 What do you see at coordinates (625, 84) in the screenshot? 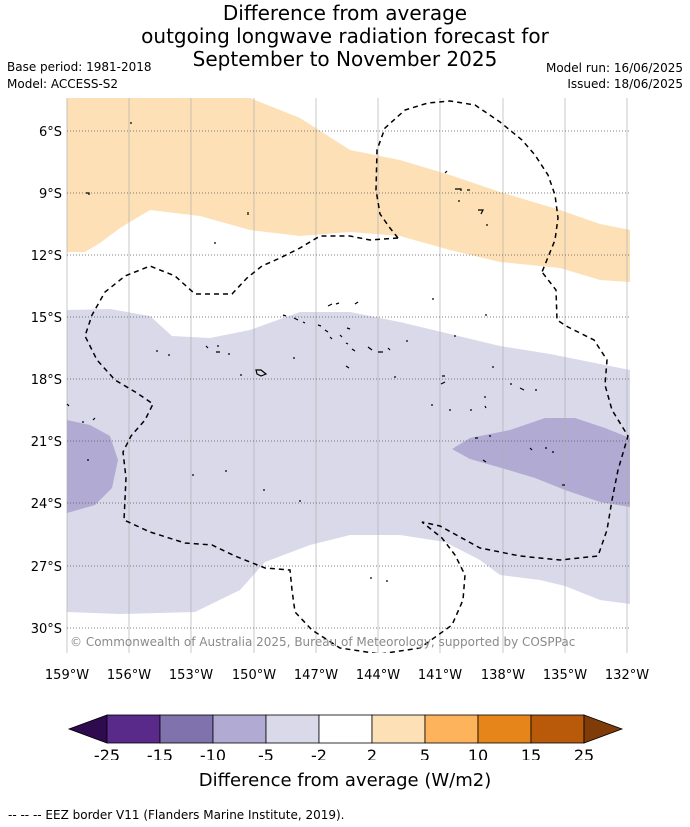
I see `issued-date: Issued: 18/06/2025` at bounding box center [625, 84].